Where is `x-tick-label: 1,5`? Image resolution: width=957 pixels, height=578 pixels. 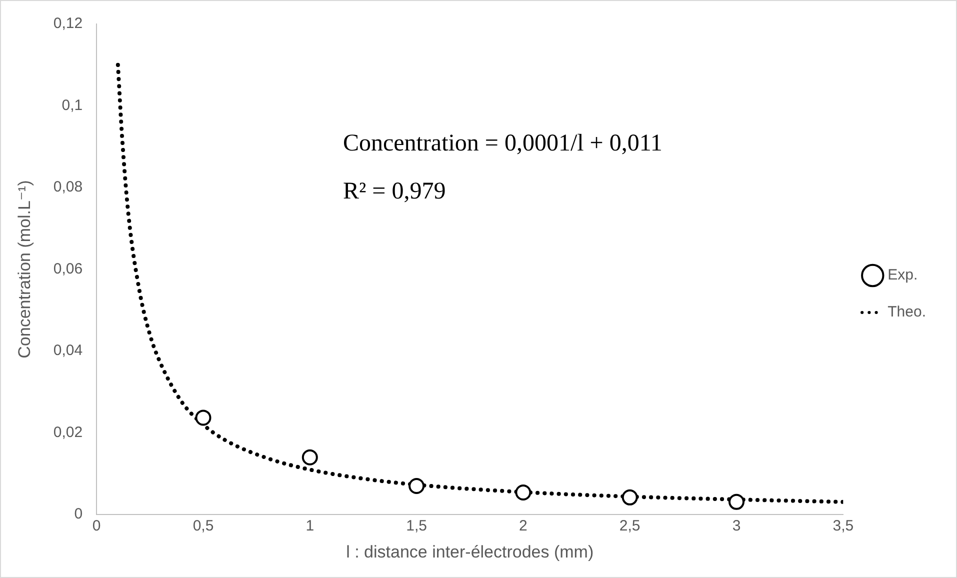
x-tick-label: 1,5 is located at coordinates (416, 526).